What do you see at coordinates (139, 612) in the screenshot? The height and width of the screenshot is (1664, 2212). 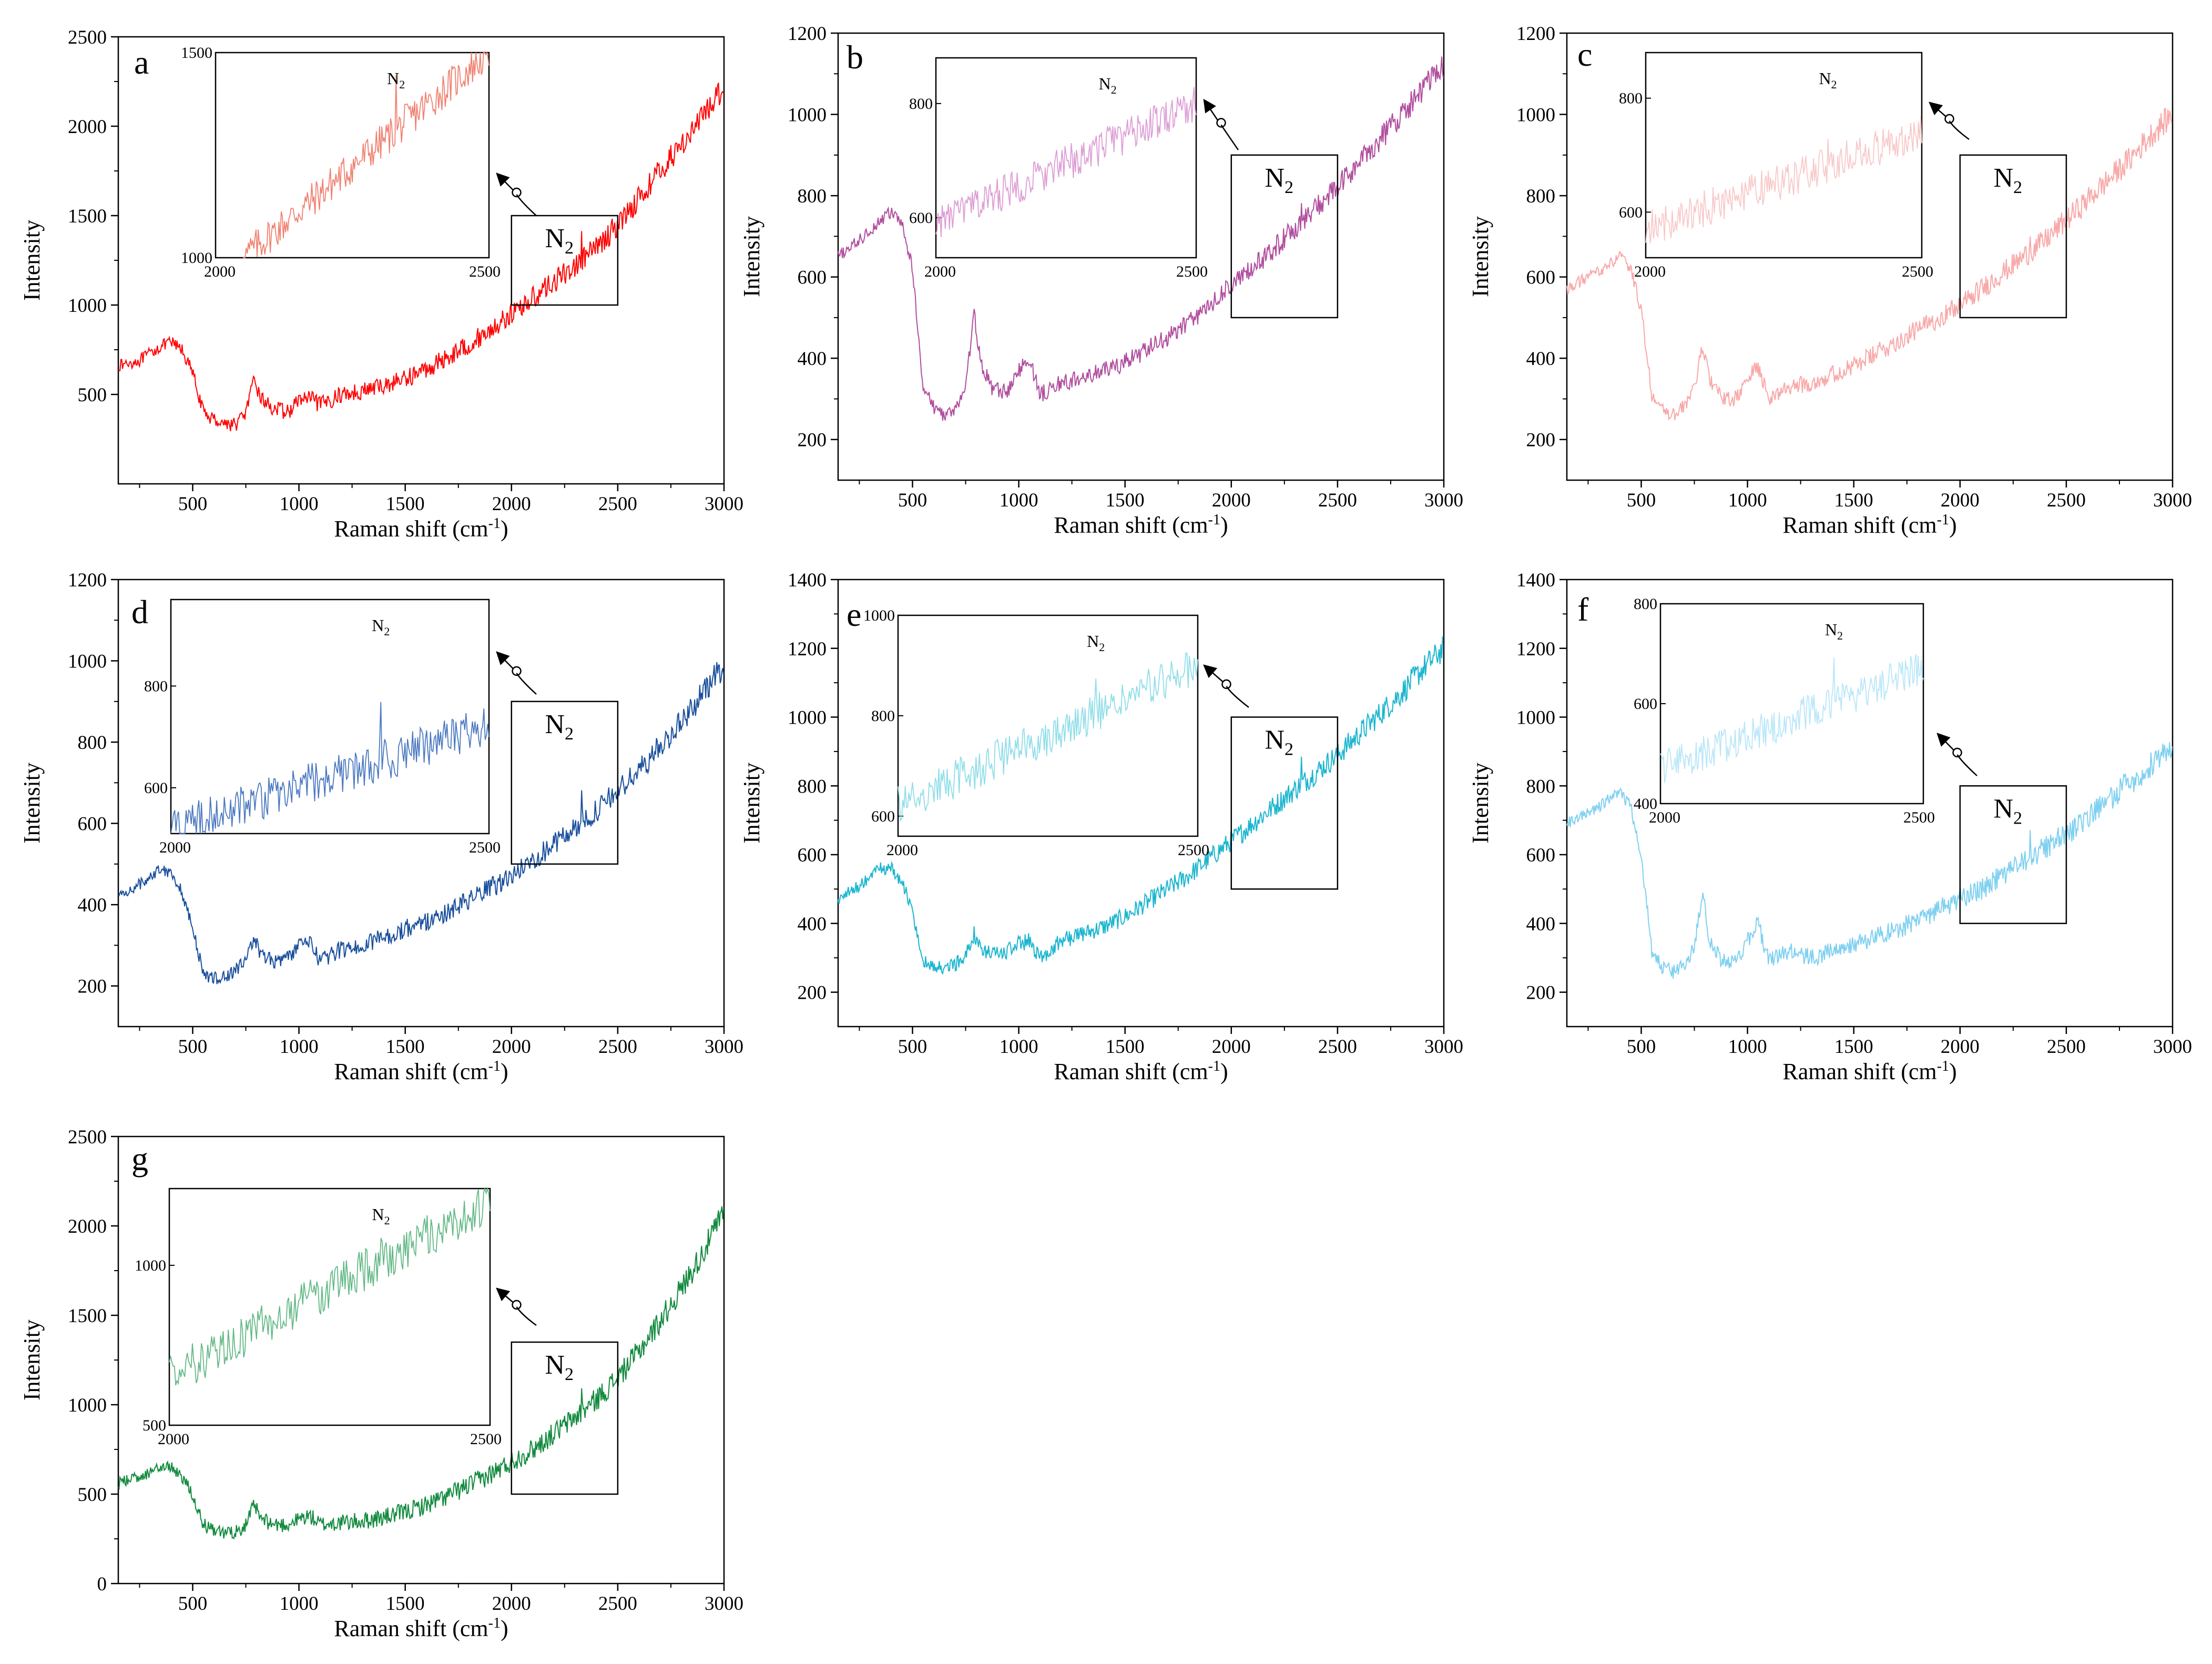 I see `panel-letter: d` at bounding box center [139, 612].